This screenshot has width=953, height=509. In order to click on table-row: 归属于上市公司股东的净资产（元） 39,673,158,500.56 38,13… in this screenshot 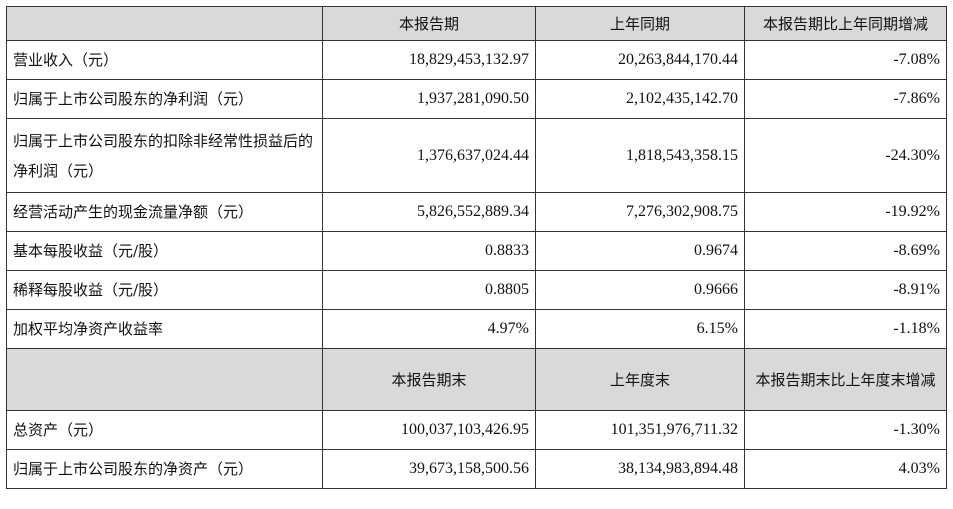, I will do `click(476, 469)`.